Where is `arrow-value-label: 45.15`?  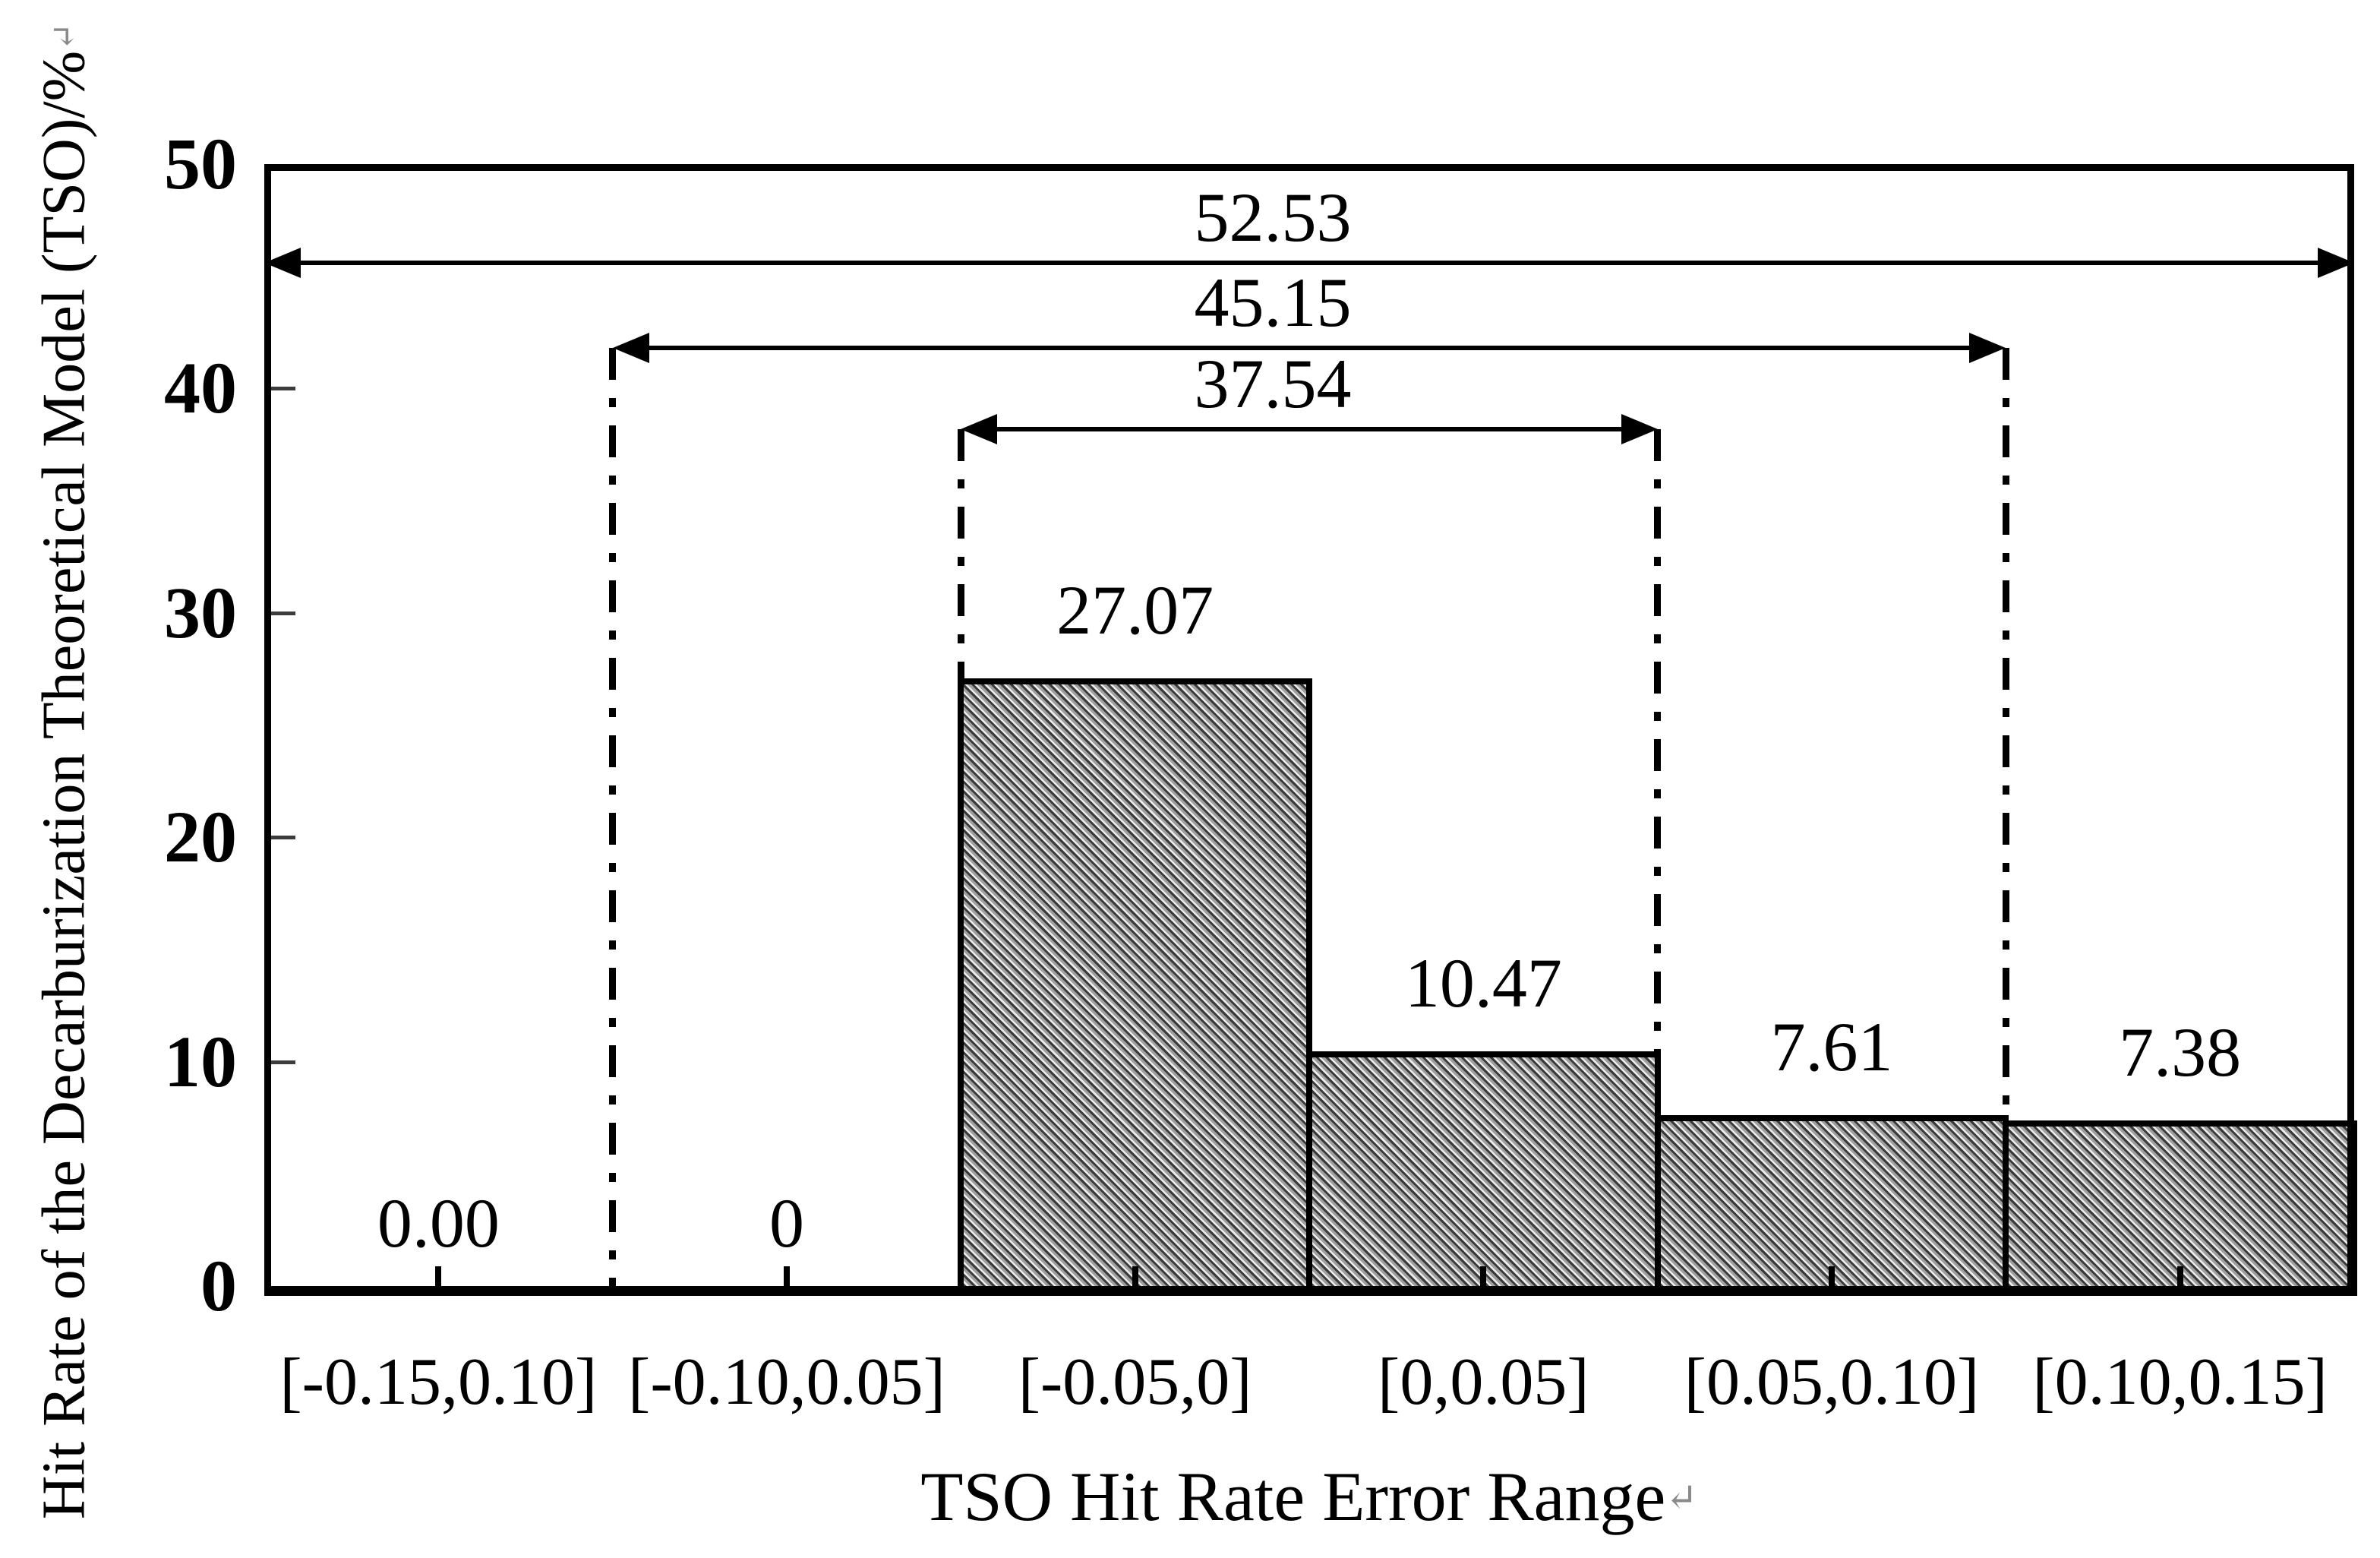 arrow-value-label: 45.15 is located at coordinates (1273, 303).